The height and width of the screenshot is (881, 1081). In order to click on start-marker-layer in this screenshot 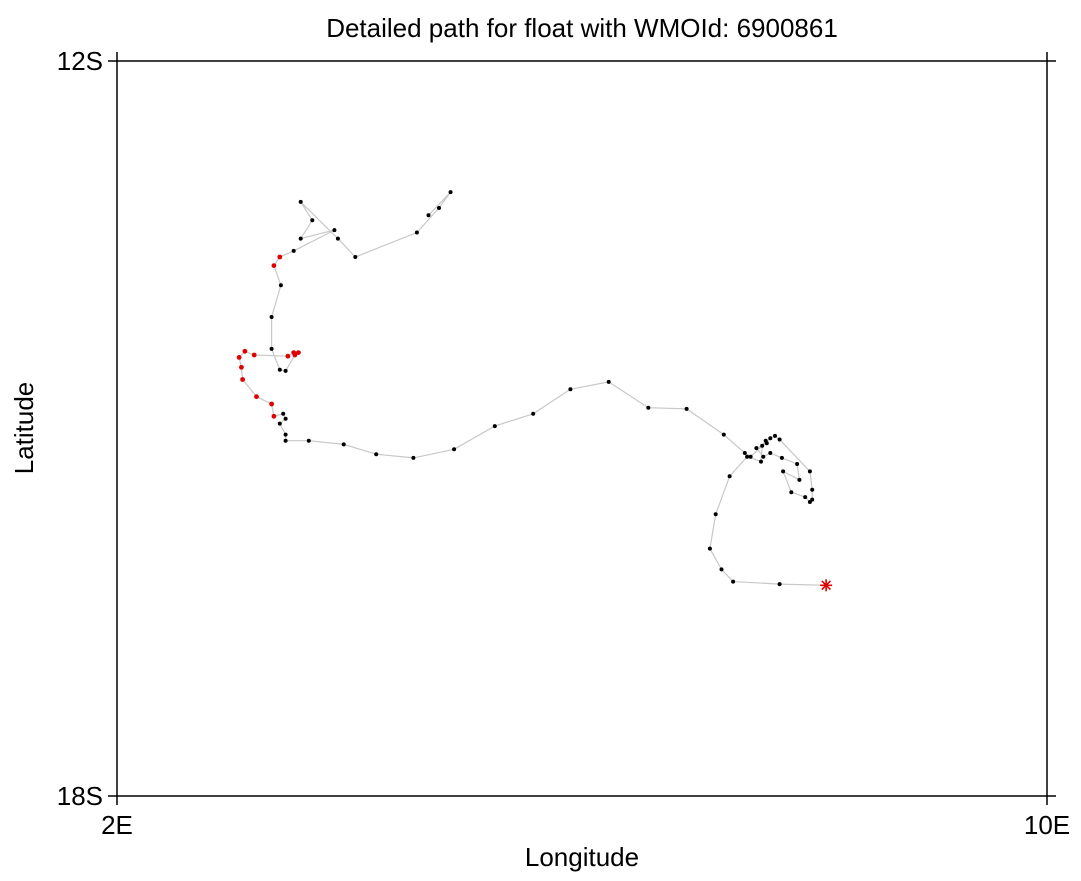, I will do `click(826, 585)`.